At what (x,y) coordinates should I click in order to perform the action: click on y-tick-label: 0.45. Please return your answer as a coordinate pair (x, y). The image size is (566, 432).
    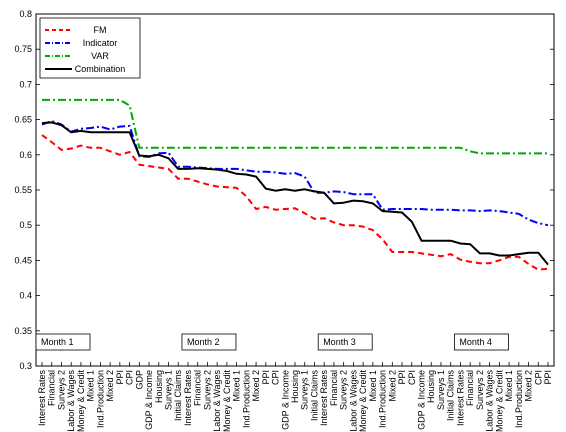
    Looking at the image, I should click on (23, 260).